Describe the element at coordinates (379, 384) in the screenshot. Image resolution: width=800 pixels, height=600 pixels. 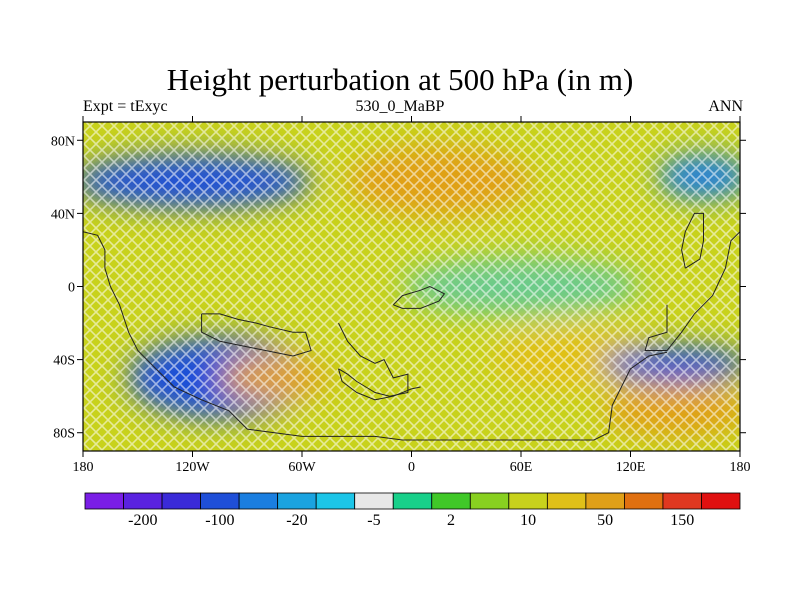
I see `coast-antarctic-ridge` at that location.